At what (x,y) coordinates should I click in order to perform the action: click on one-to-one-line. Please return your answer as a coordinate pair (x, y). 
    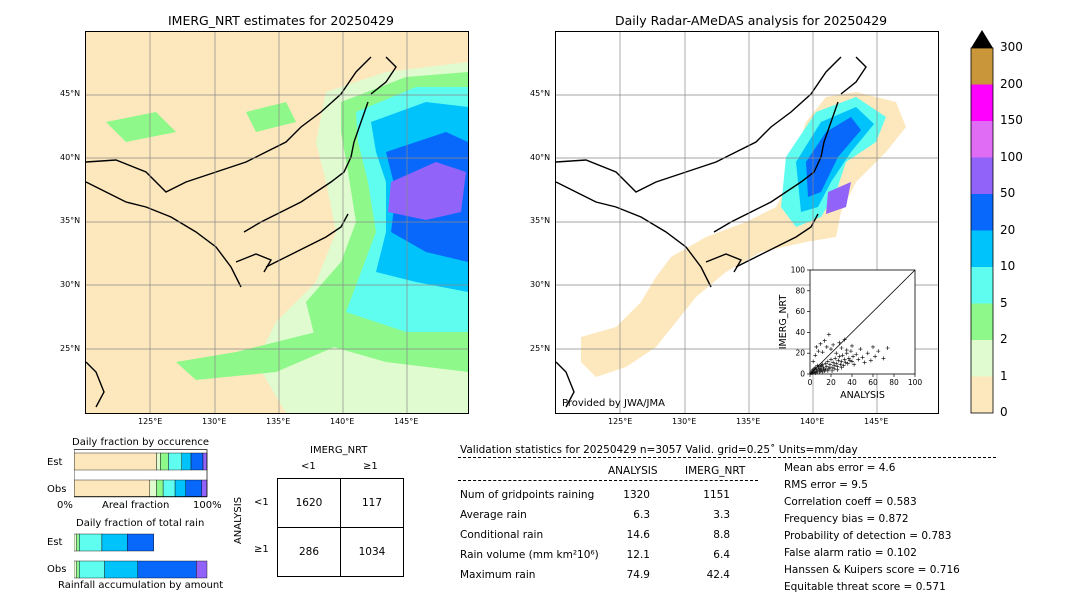
    Looking at the image, I should click on (862, 322).